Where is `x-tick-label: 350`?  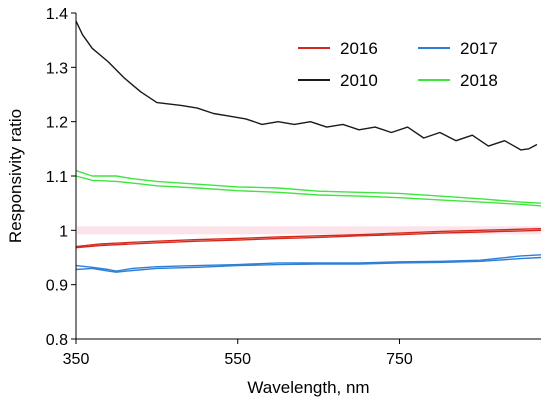 x-tick-label: 350 is located at coordinates (76, 359).